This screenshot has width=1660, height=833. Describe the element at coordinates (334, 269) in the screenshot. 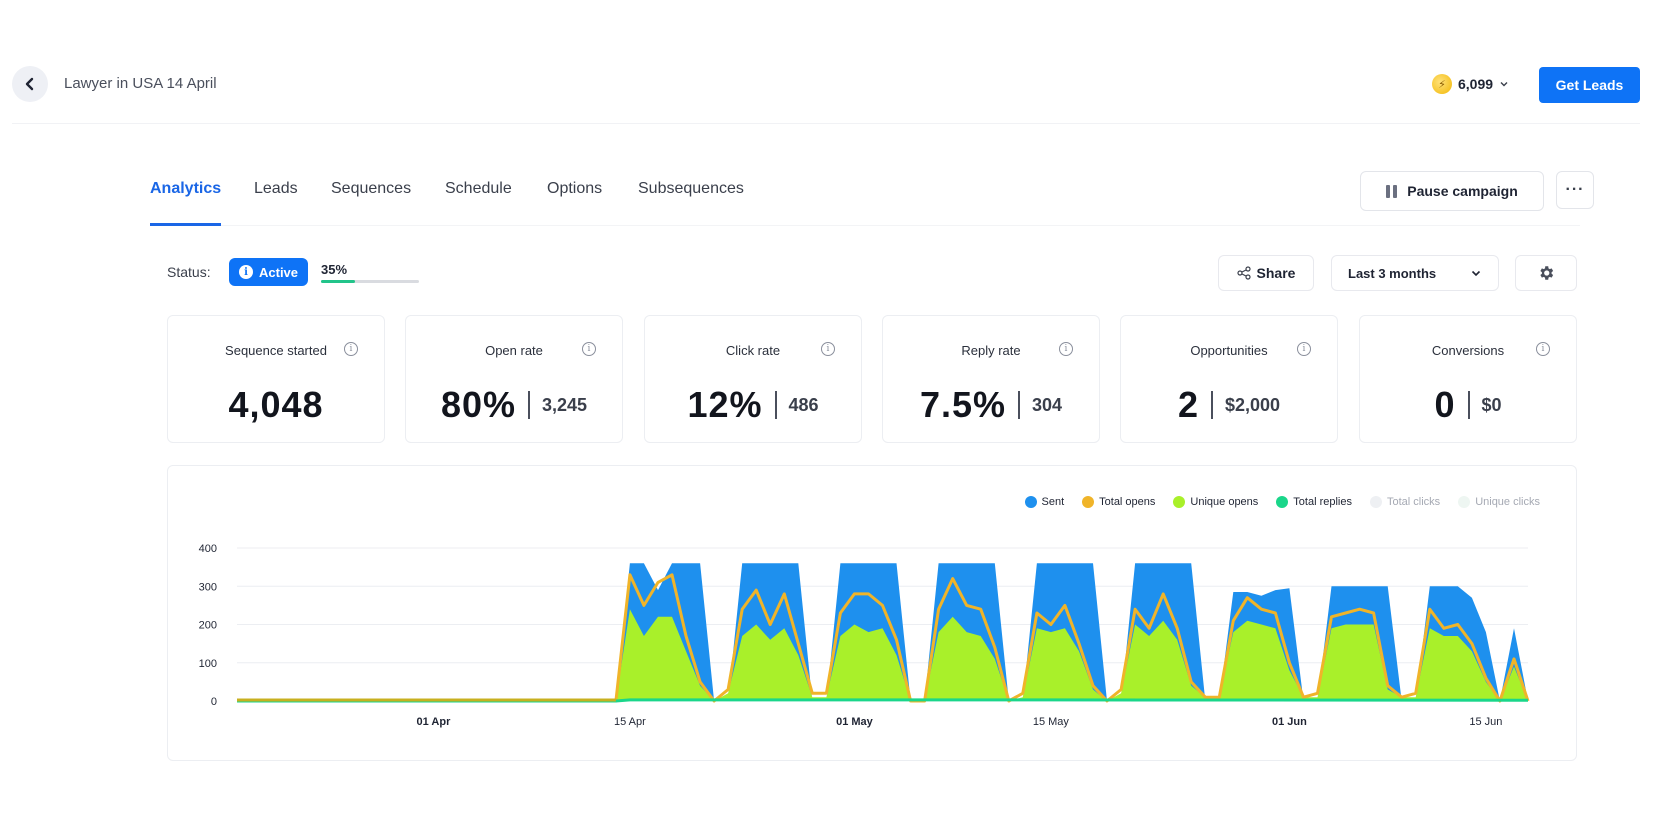

I see `progress-percent: 35%` at that location.